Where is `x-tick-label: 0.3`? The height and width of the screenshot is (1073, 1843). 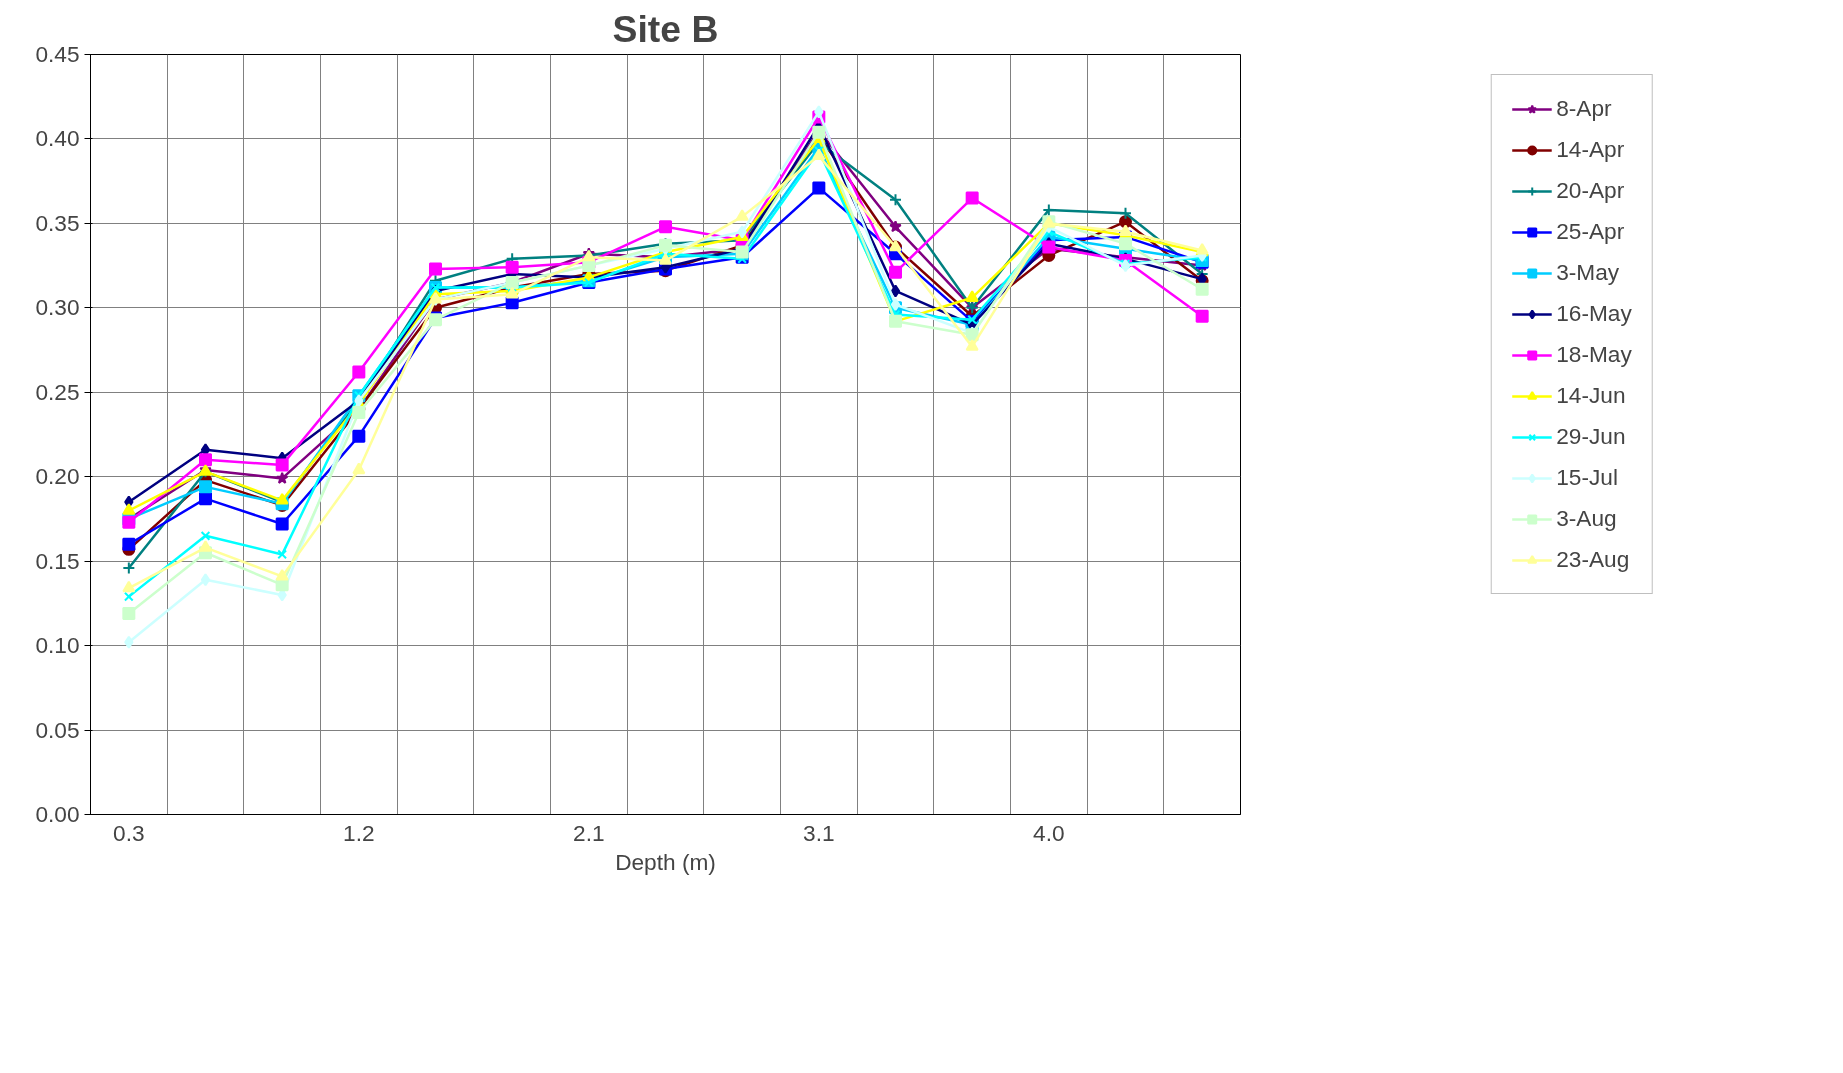
x-tick-label: 0.3 is located at coordinates (129, 832).